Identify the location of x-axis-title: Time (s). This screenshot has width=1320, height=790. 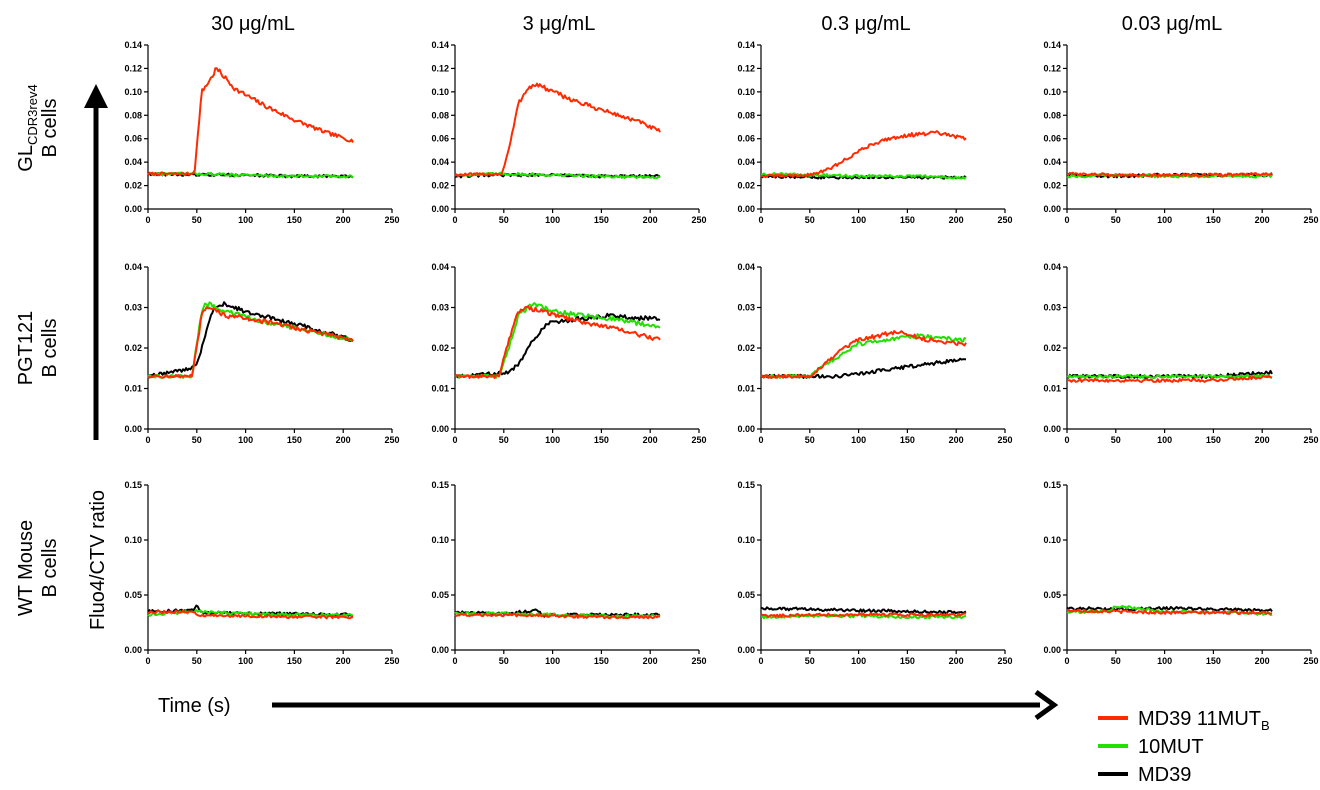
(194, 706).